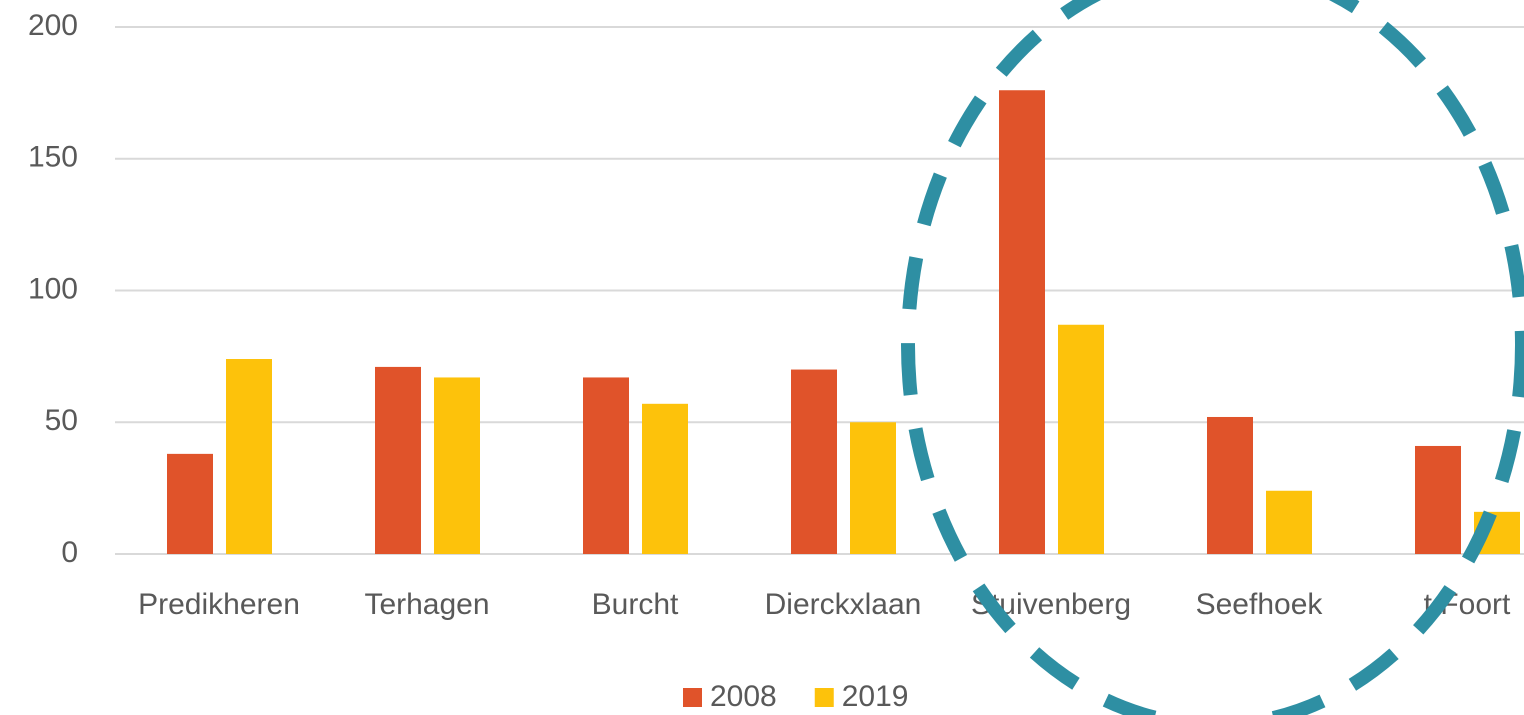 The height and width of the screenshot is (715, 1524). What do you see at coordinates (61, 420) in the screenshot?
I see `y-tick-label: 50` at bounding box center [61, 420].